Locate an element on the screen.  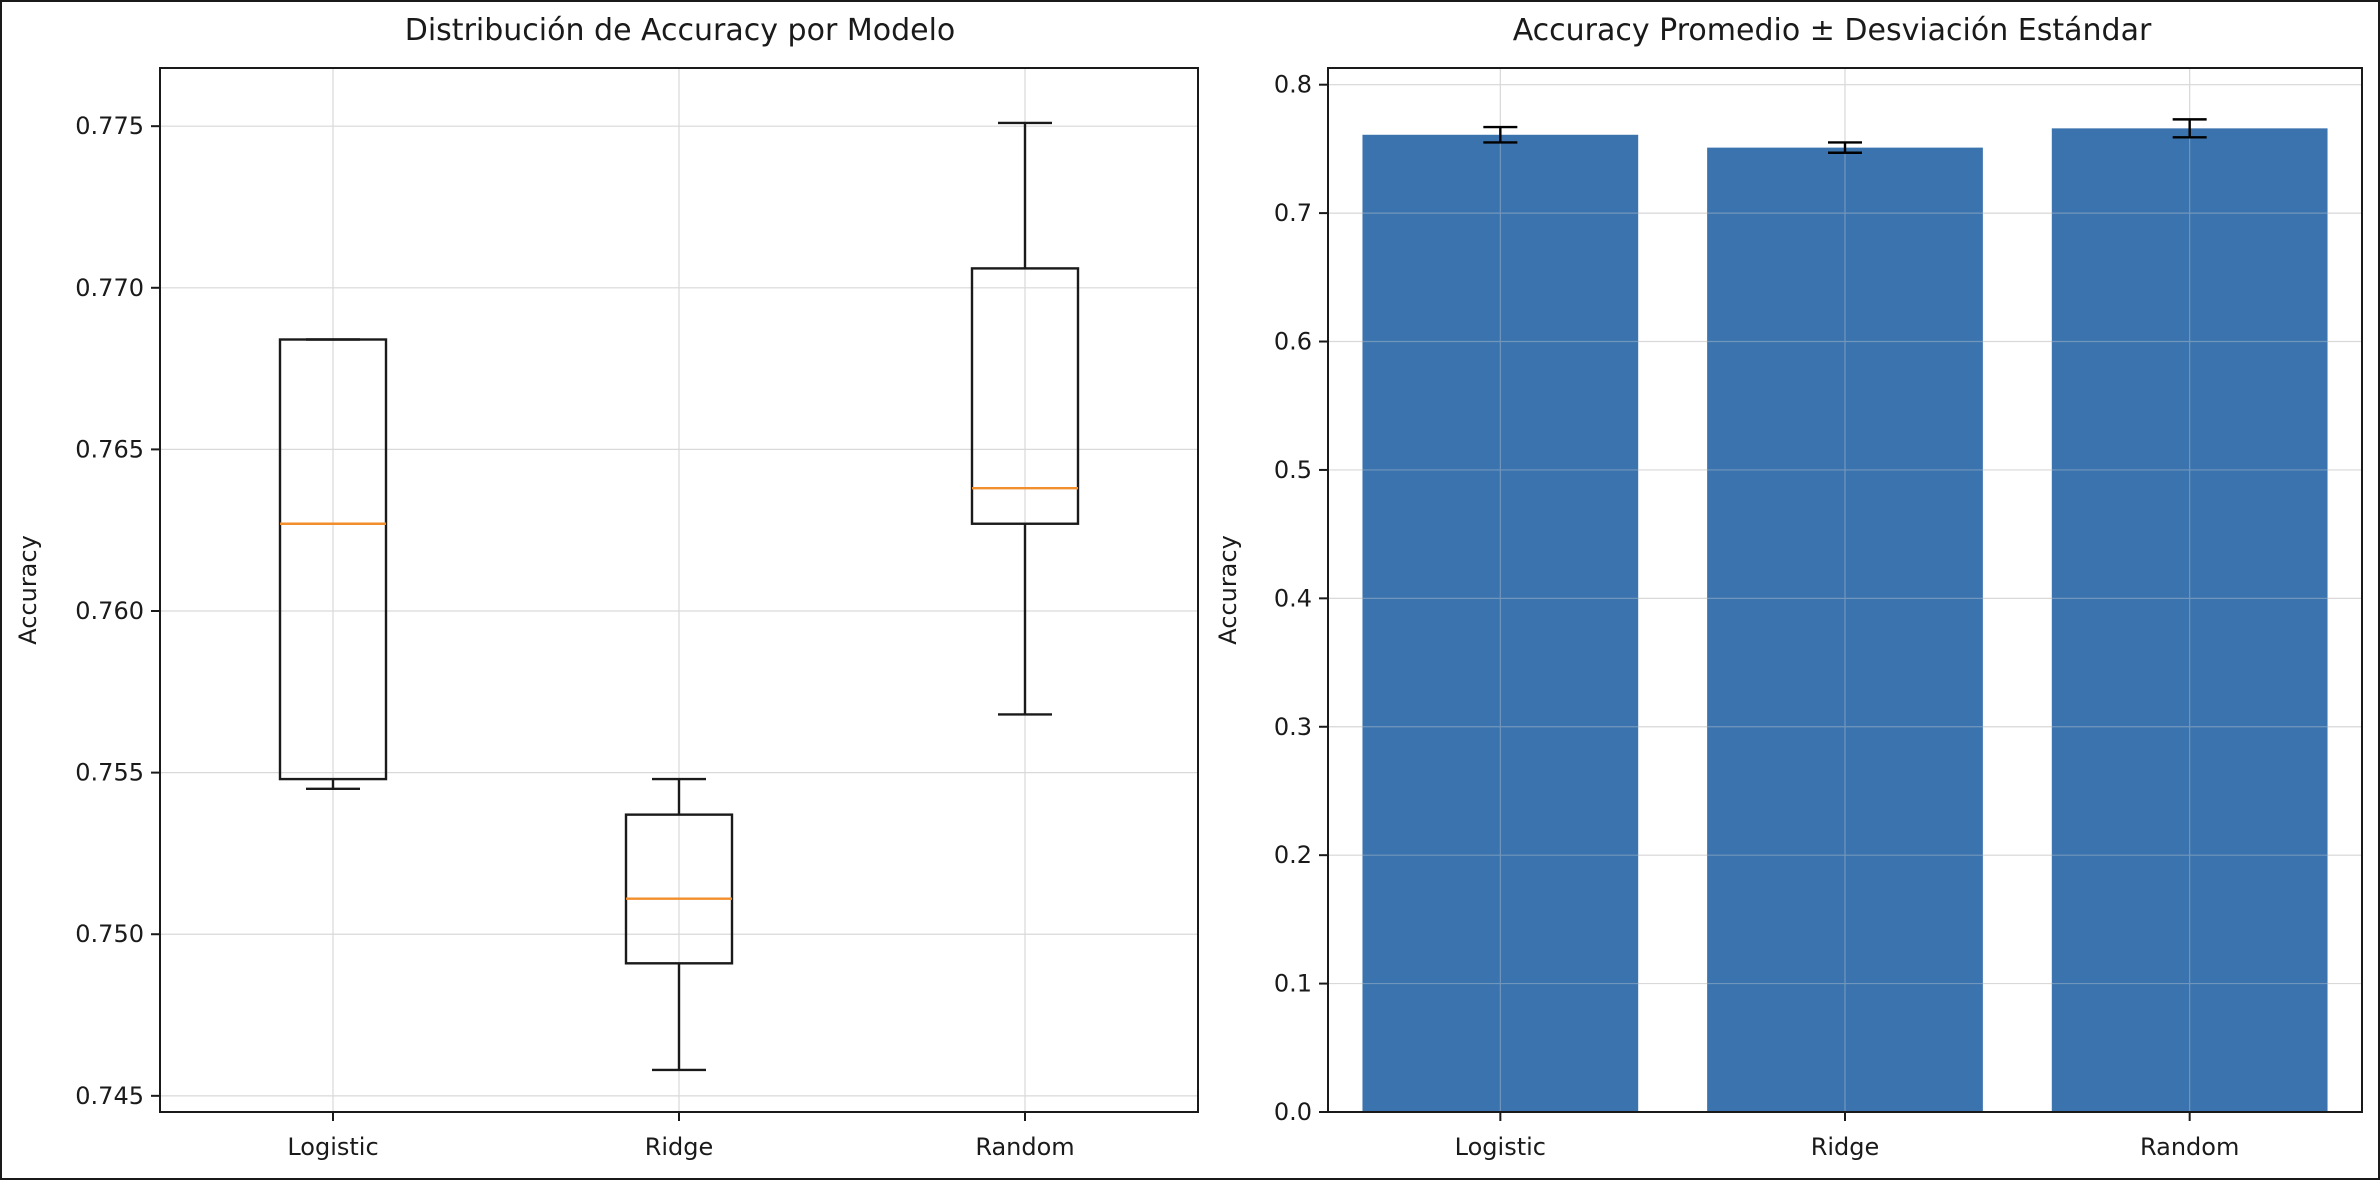
bar-chart-y-tick-label: 0.5 is located at coordinates (1293, 470).